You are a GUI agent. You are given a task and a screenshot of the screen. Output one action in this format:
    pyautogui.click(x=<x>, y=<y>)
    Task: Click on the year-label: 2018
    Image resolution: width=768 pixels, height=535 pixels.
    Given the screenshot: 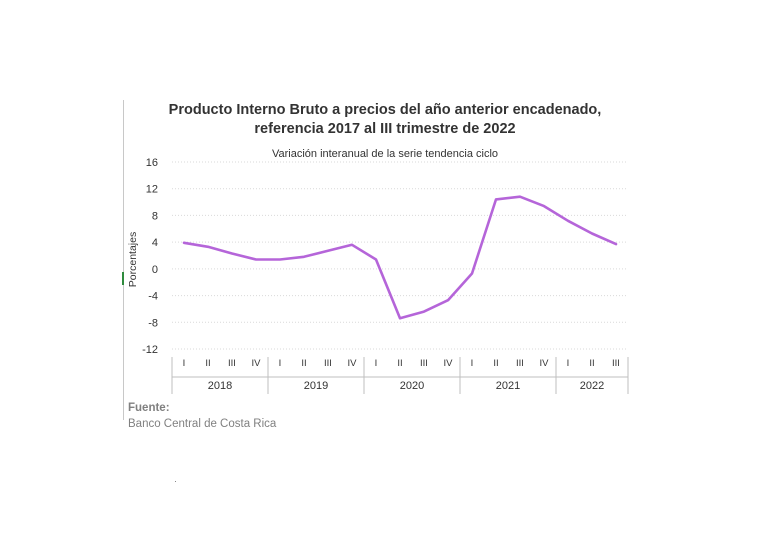 What is the action you would take?
    pyautogui.click(x=220, y=386)
    